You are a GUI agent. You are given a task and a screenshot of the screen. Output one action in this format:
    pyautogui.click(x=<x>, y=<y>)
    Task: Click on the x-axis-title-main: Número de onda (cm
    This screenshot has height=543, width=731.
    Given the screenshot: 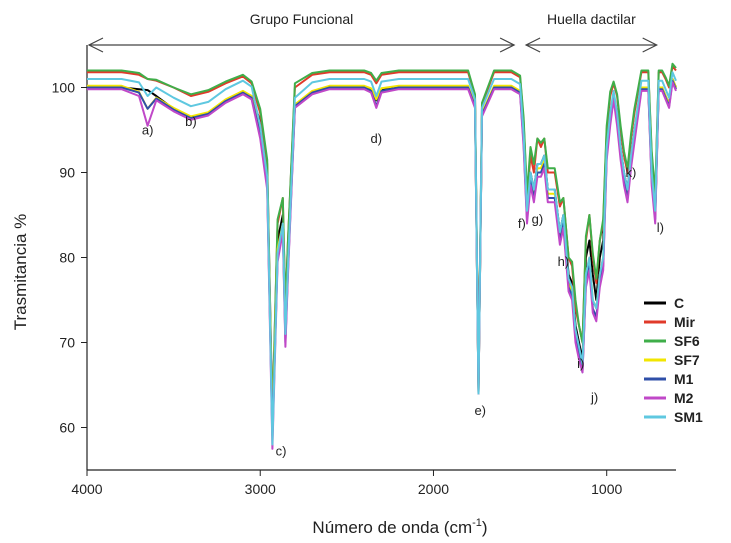 What is the action you would take?
    pyautogui.click(x=392, y=527)
    